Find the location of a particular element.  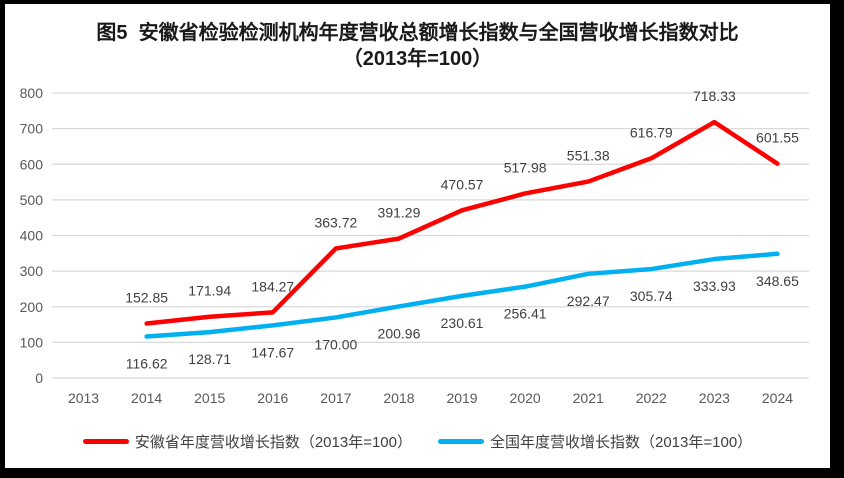

chart-title: 图5 安徽省检验检测机构年度营收总额增长指数与全国营收增长指数对比 is located at coordinates (417, 33).